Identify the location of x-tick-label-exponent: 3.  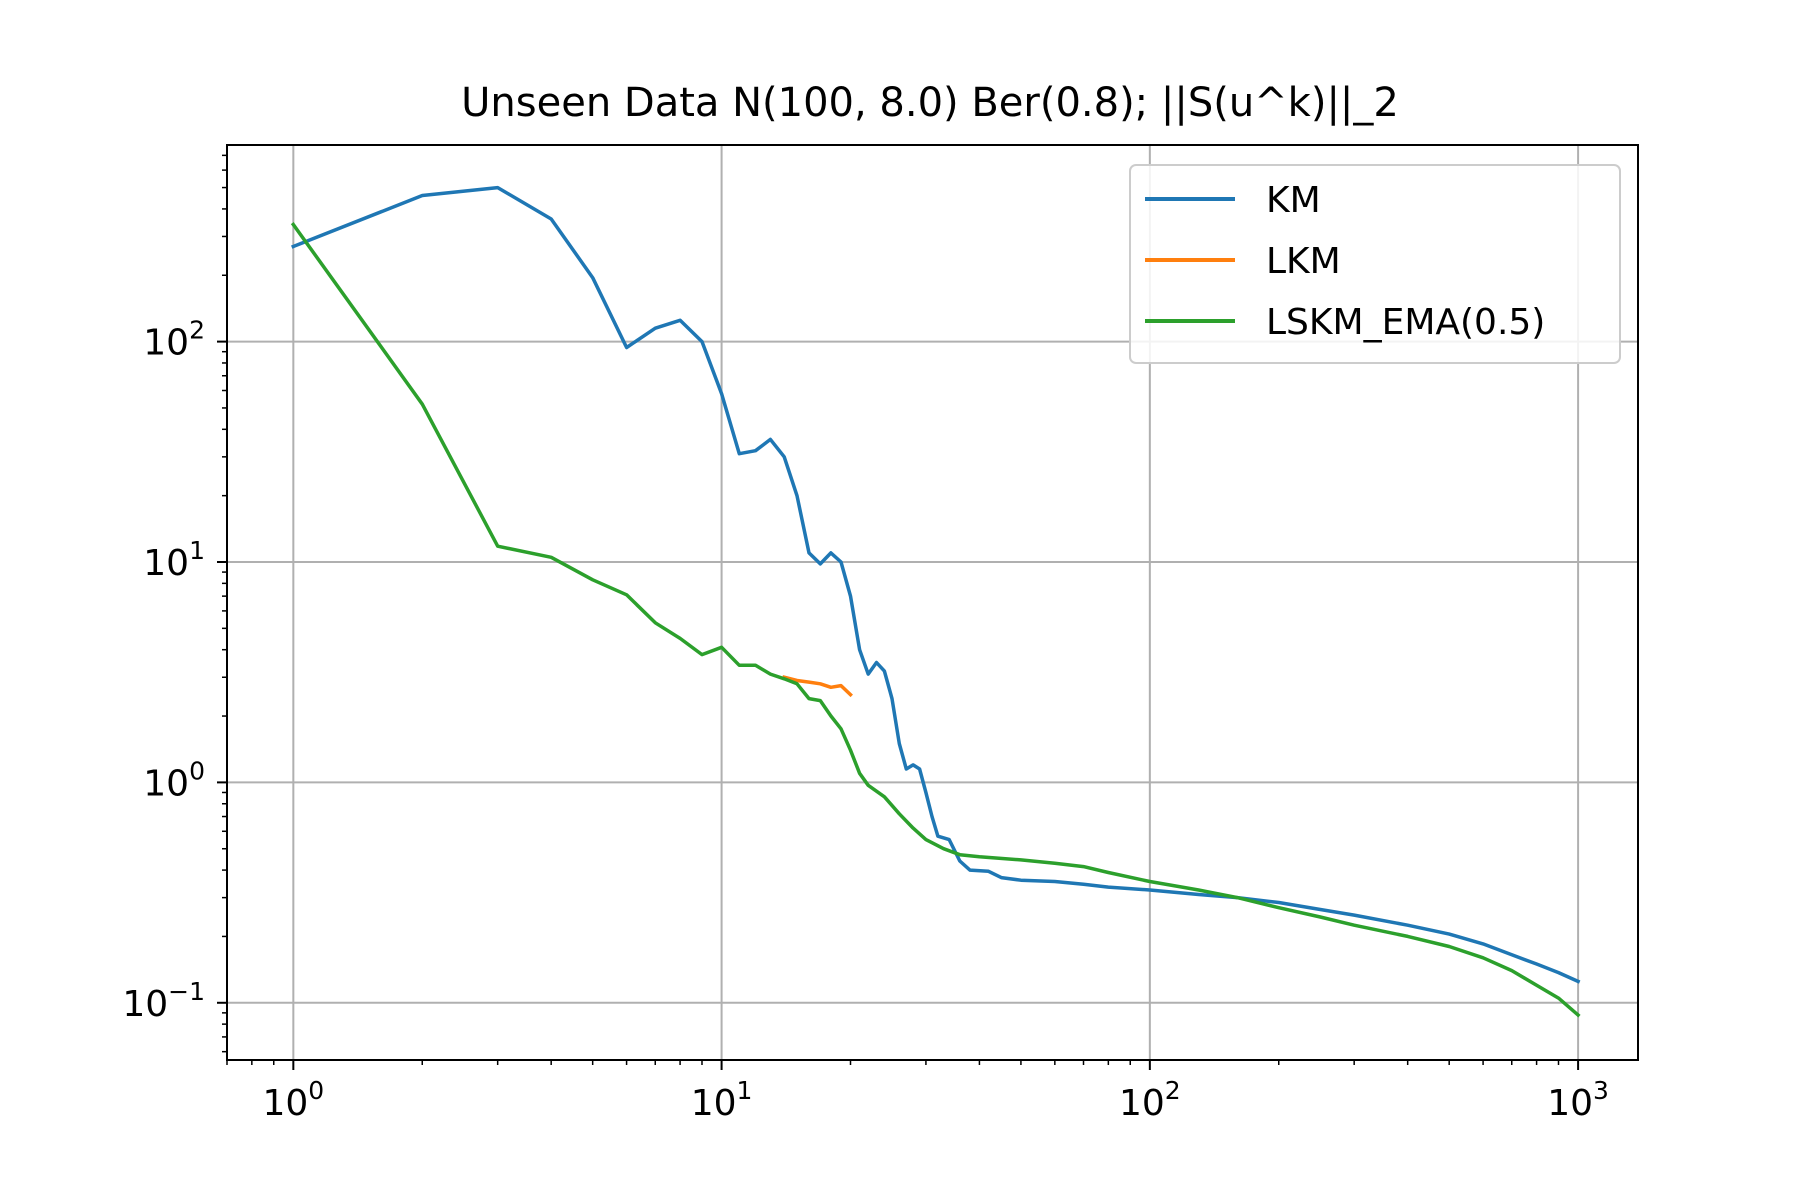
(1601, 1090).